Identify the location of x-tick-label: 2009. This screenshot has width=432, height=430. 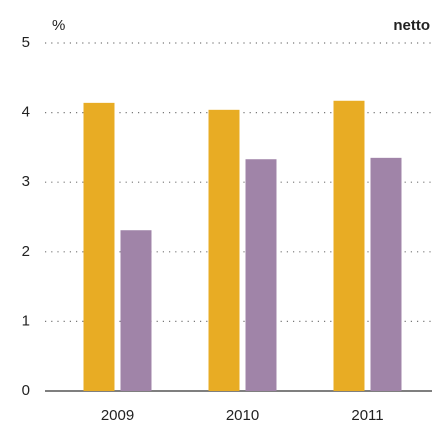
(117, 415).